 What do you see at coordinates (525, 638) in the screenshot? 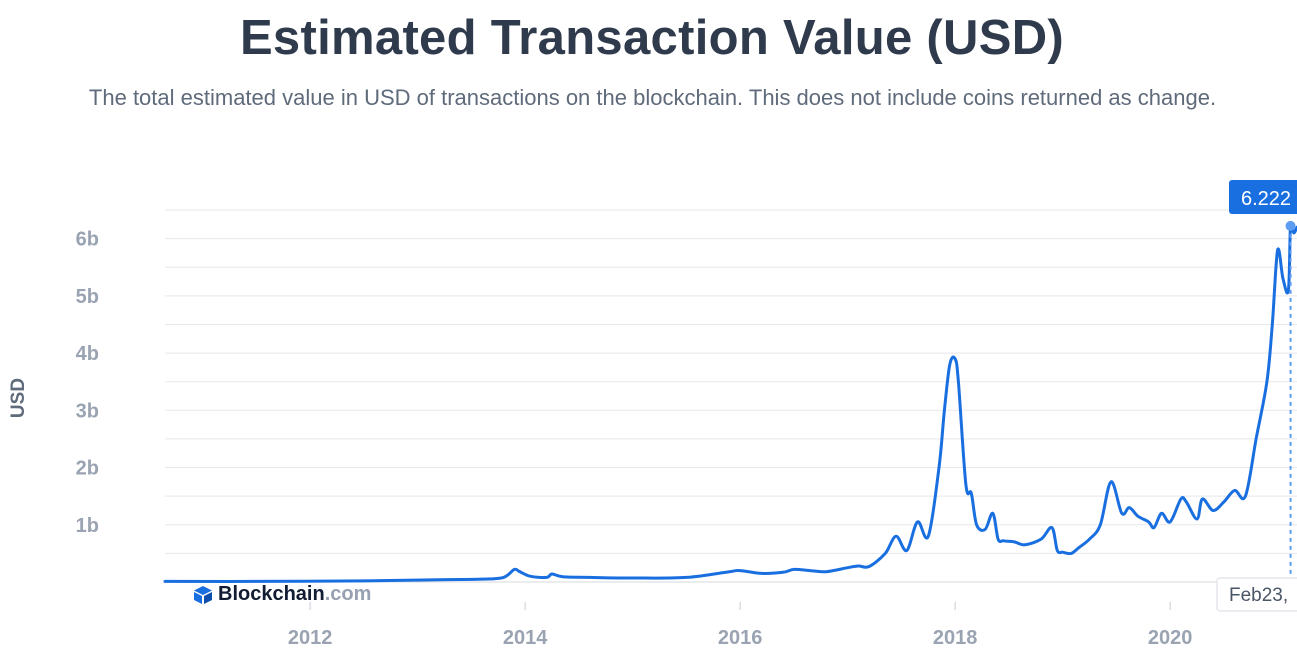
I see `x-tick-label: 2014` at bounding box center [525, 638].